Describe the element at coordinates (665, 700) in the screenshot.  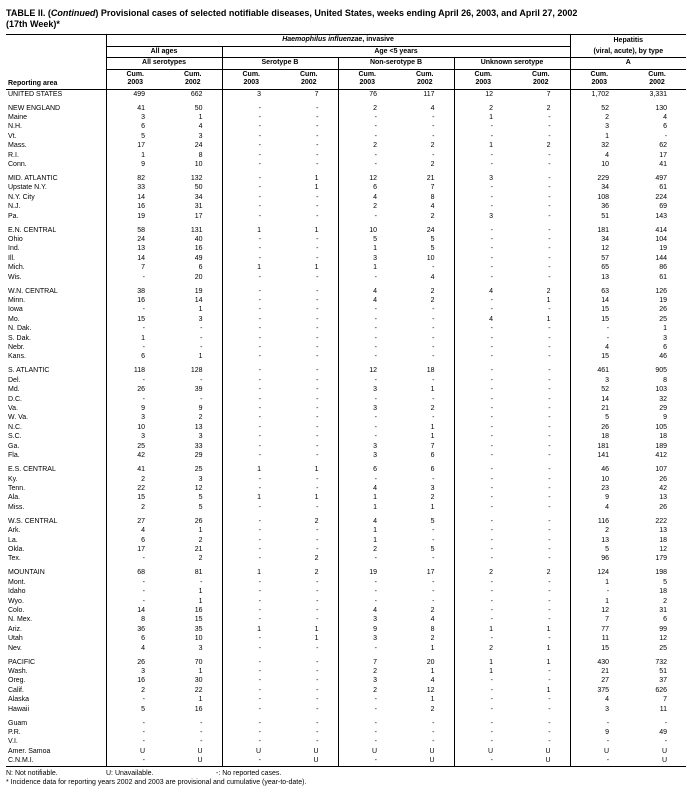
I see `value-cell: 7` at that location.